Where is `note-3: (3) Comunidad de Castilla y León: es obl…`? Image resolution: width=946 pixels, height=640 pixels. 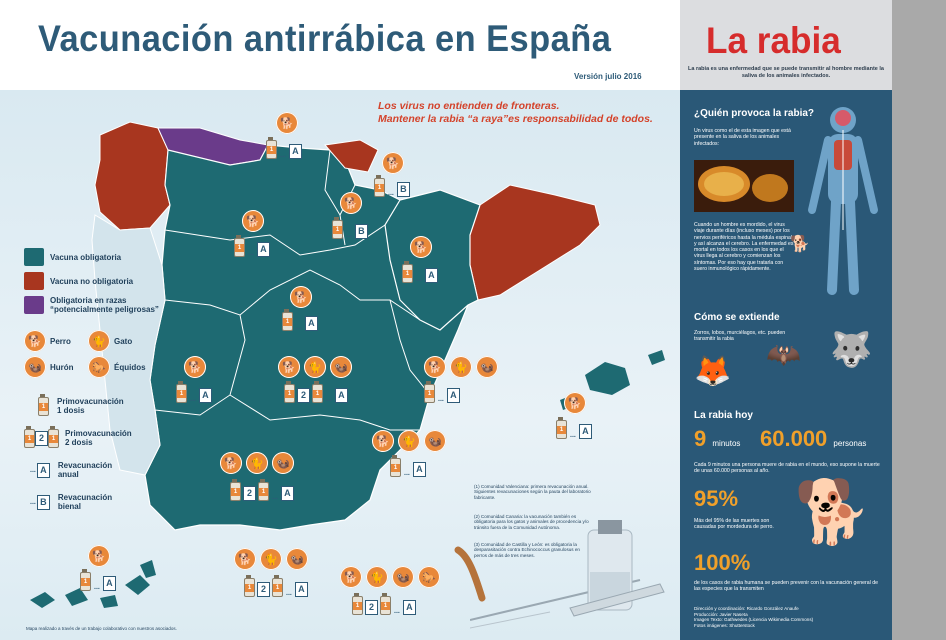
note-3: (3) Comunidad de Castilla y León: es obl… is located at coordinates (527, 550).